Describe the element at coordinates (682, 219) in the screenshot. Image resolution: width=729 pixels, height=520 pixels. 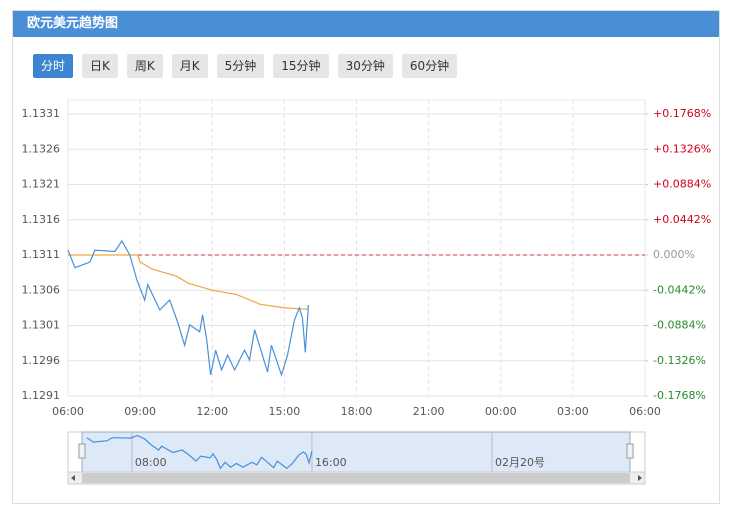
I see `y2-tick-label: +0.0442%` at that location.